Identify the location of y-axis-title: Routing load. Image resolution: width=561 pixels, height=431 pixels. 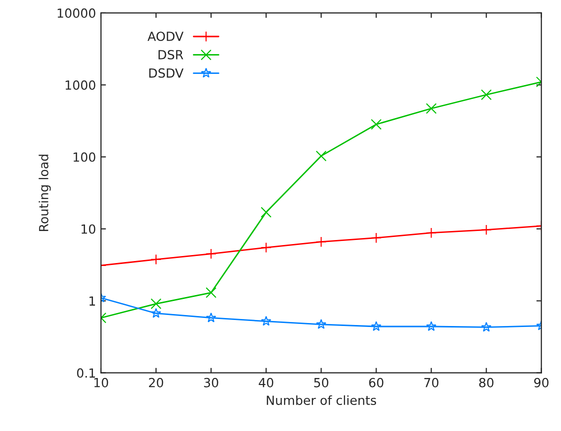
(44, 192).